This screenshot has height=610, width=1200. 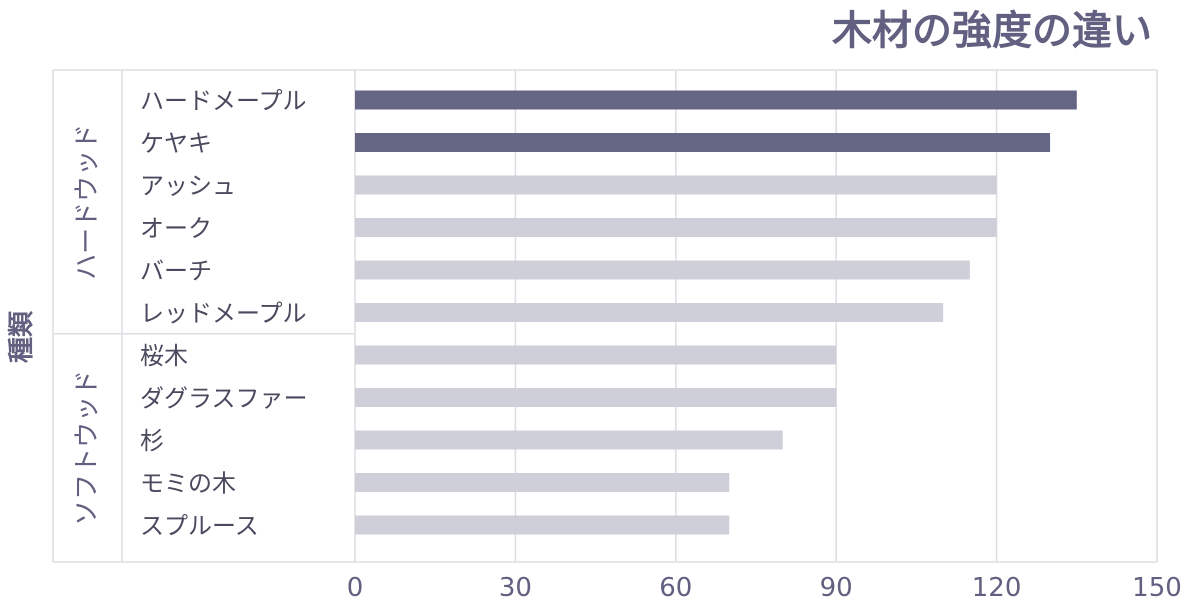 I want to click on category-label-7: 桜木, so click(x=164, y=356).